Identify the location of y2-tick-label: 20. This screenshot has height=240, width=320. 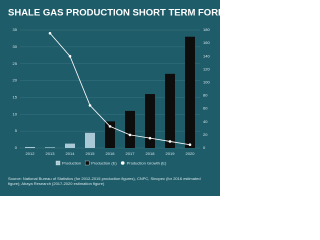
(205, 134).